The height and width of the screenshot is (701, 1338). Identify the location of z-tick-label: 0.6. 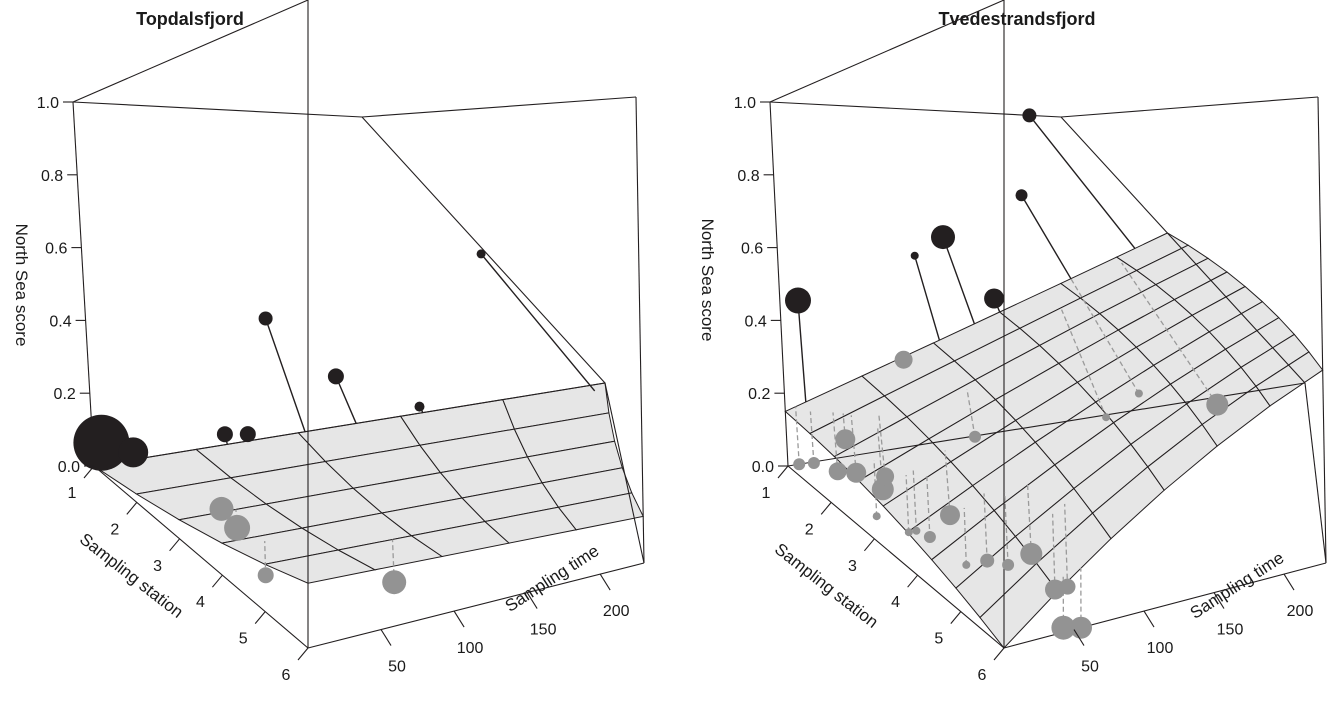
(56, 249).